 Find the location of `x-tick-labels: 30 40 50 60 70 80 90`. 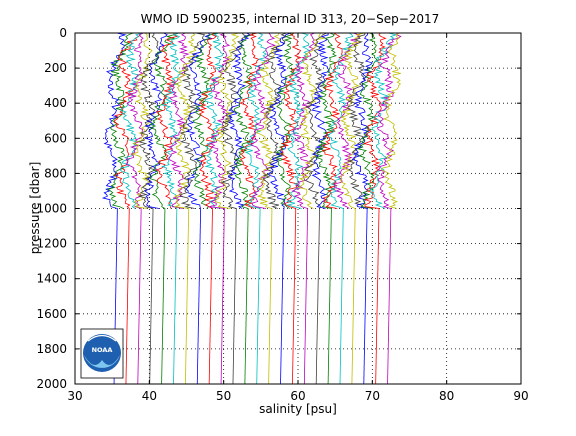

x-tick-labels: 30 40 50 60 70 80 90 is located at coordinates (297, 396).